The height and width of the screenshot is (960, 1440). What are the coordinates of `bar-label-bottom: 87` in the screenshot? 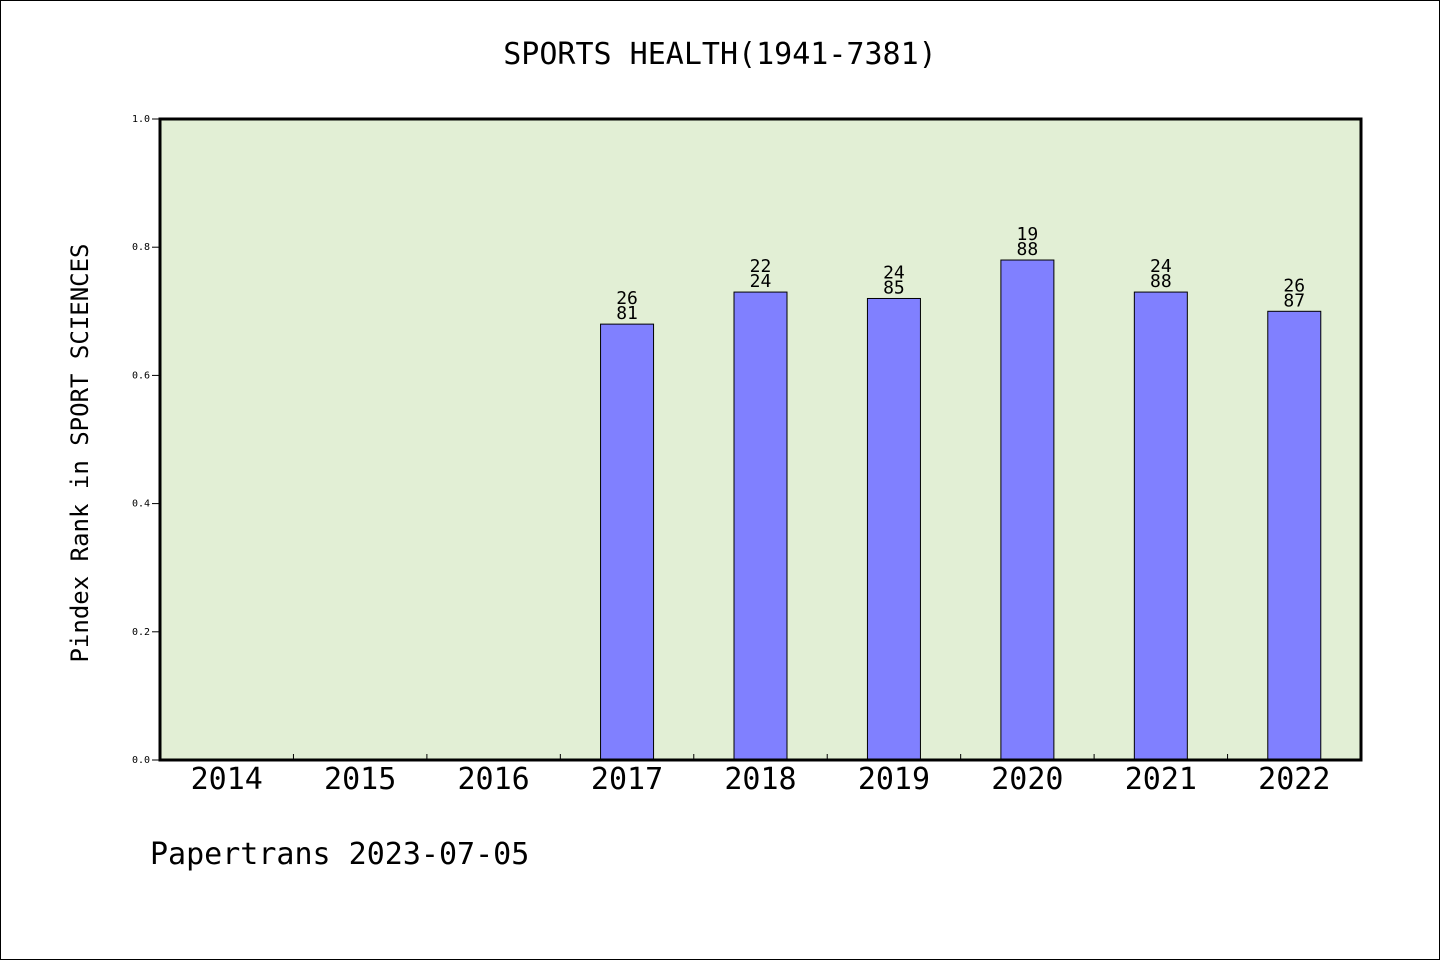 It's located at (1294, 300).